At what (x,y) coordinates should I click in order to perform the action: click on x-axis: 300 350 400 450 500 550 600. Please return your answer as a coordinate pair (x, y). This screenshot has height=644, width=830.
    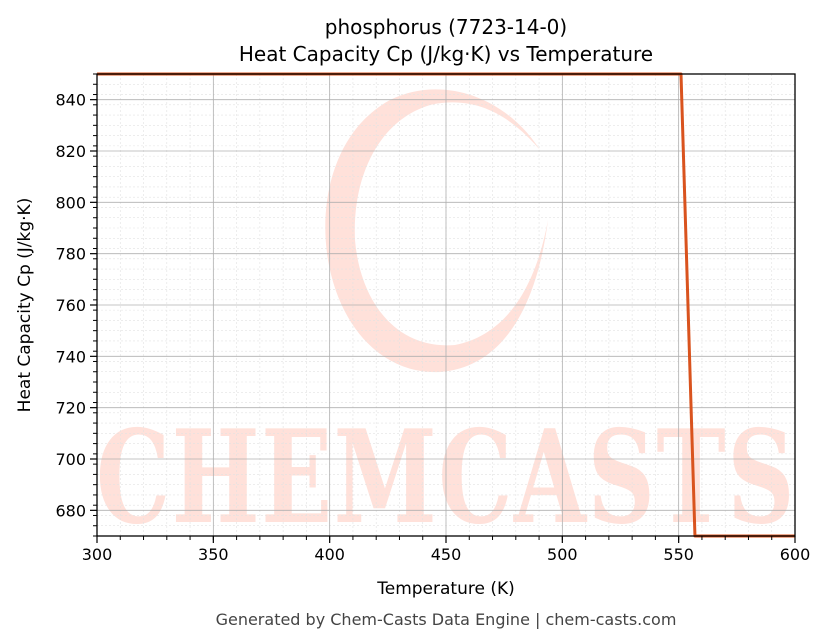
    Looking at the image, I should click on (446, 550).